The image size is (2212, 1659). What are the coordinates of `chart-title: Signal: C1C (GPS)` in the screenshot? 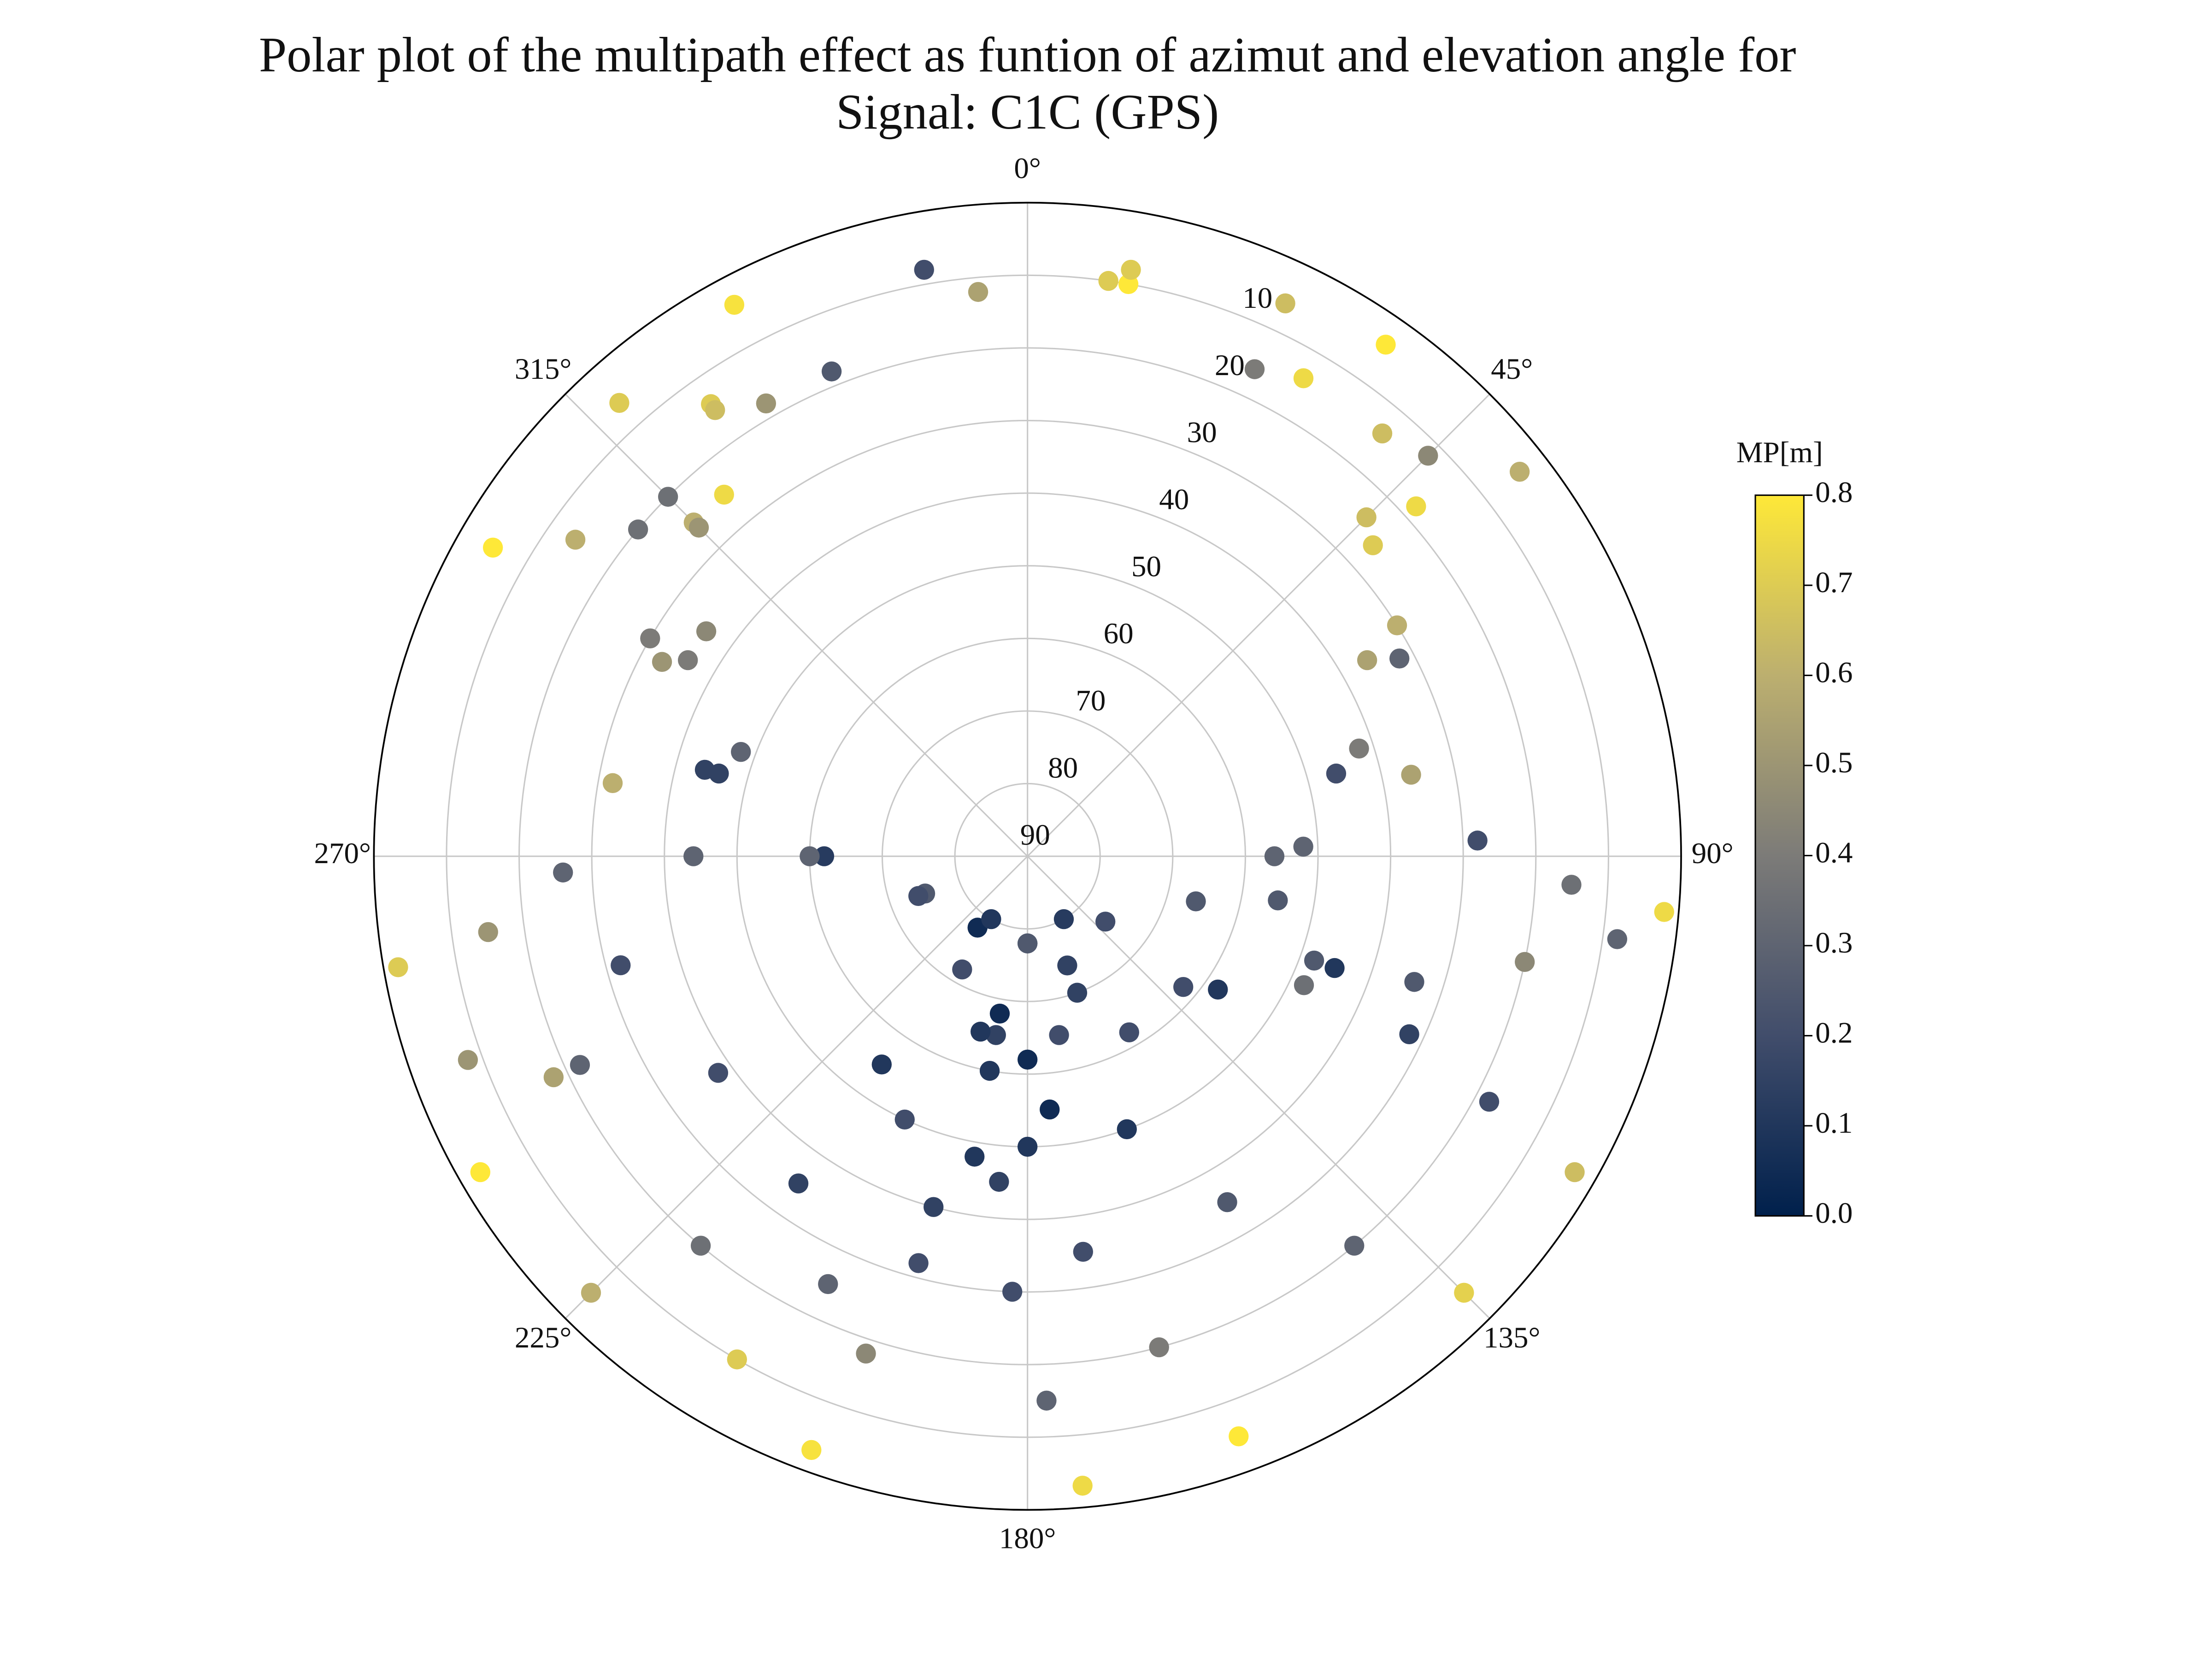 It's located at (1027, 112).